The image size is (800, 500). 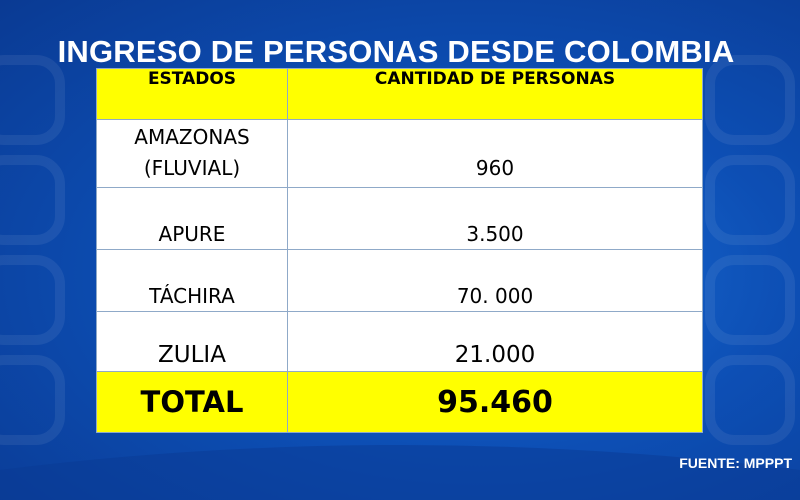 I want to click on state-cell: APURE, so click(x=192, y=218).